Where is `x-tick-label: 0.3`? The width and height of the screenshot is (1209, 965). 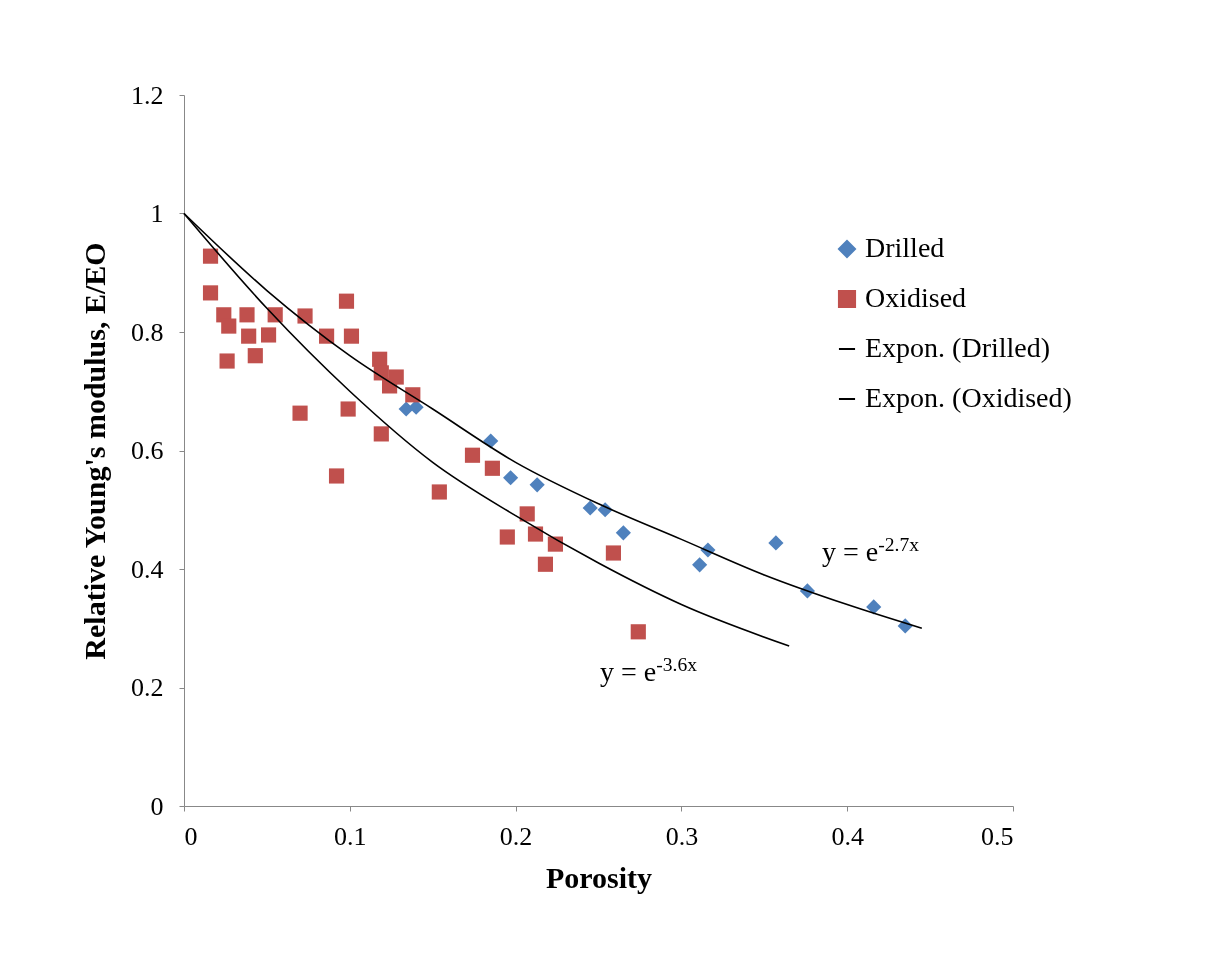
x-tick-label: 0.3 is located at coordinates (682, 836).